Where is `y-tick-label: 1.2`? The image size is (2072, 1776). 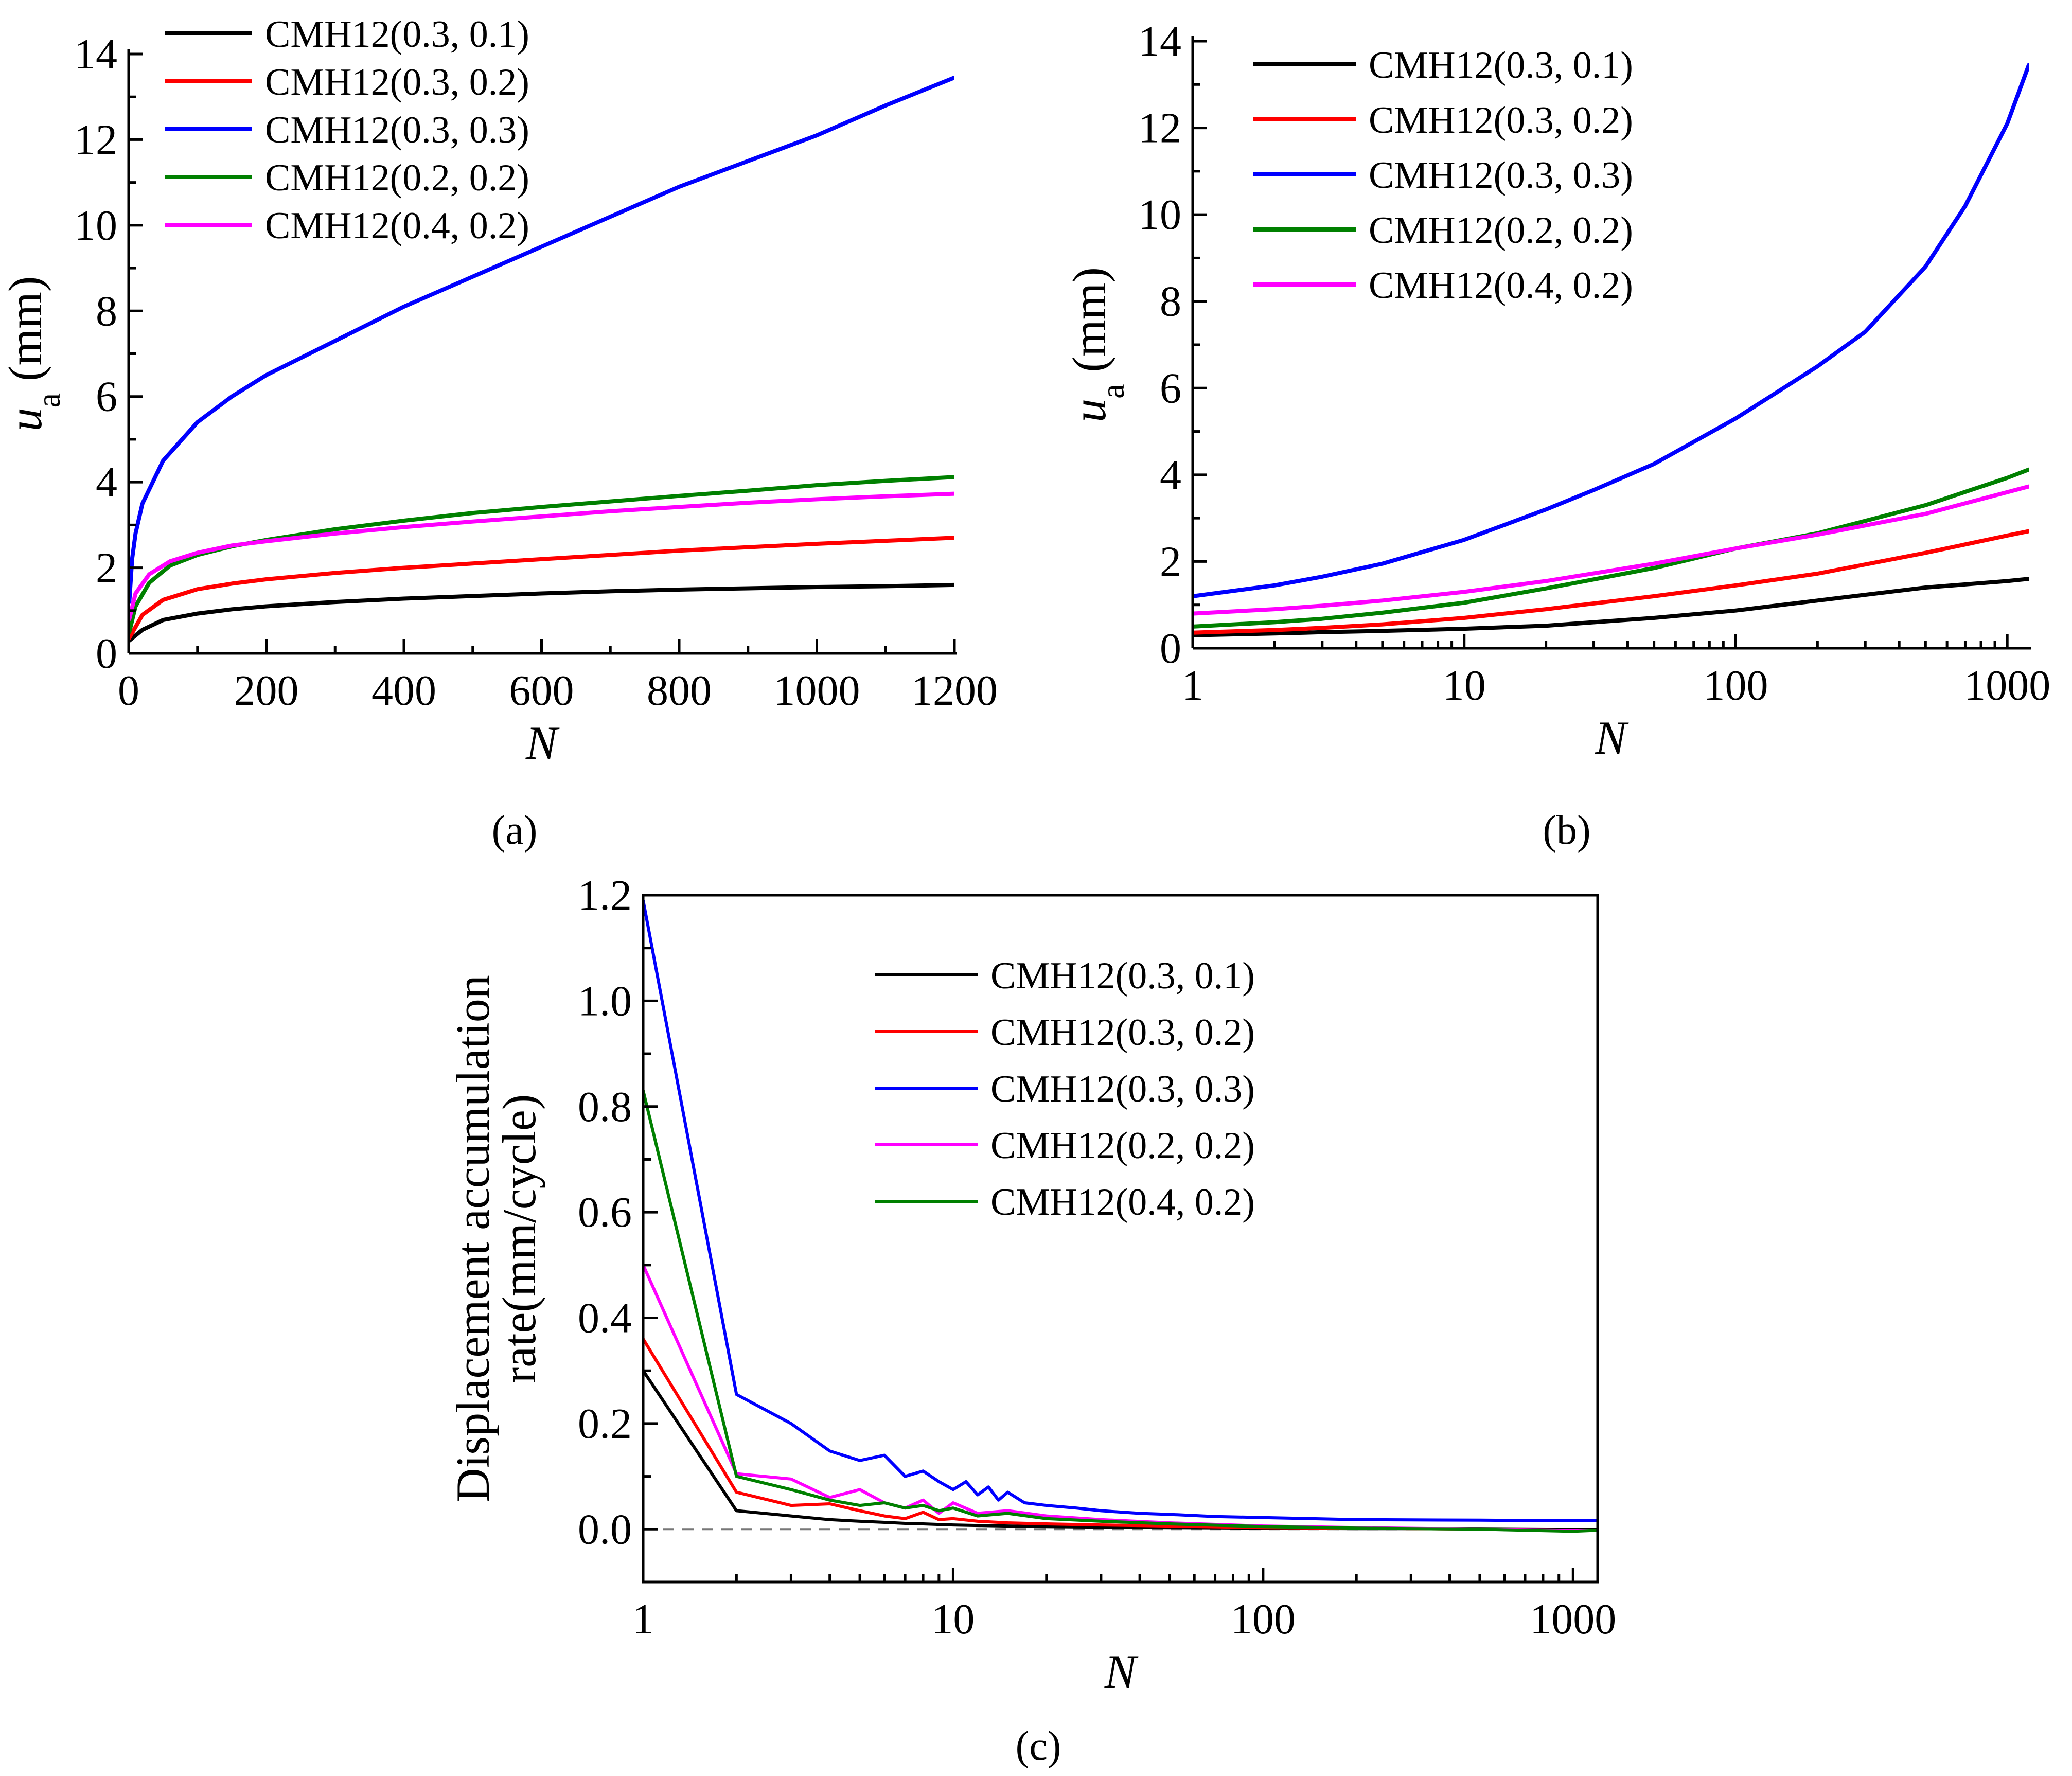
y-tick-label: 1.2 is located at coordinates (605, 895).